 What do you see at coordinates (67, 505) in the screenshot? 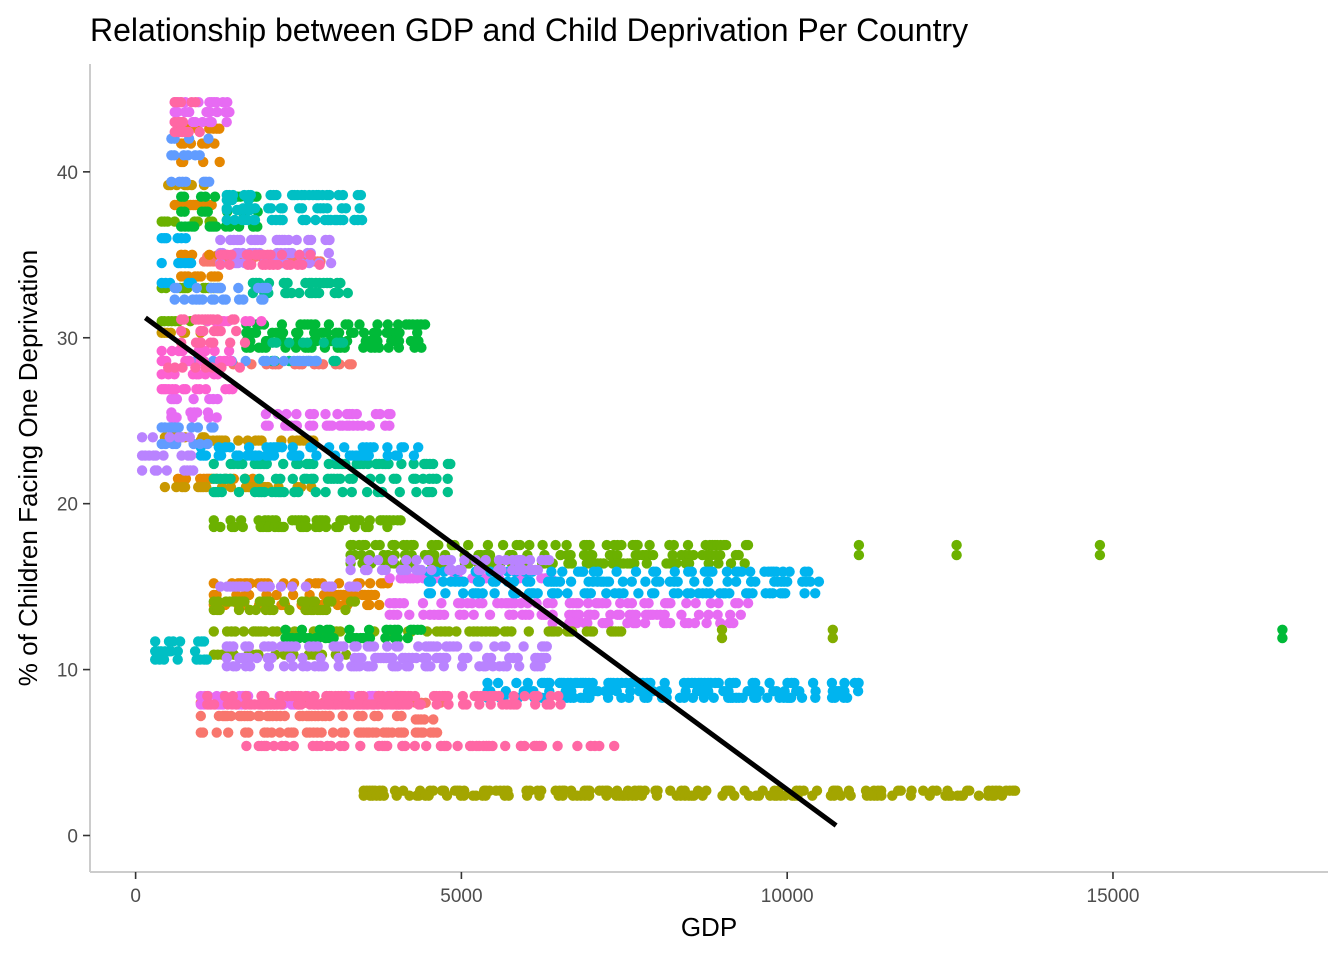
I see `y-tick-label: 20` at bounding box center [67, 505].